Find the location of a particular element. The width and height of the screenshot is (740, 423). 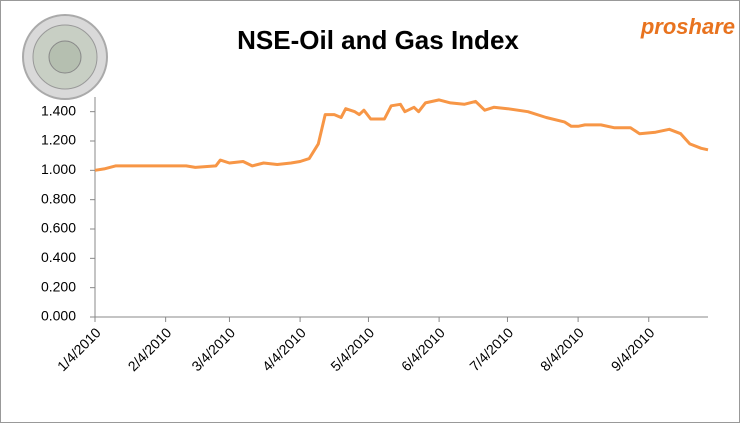

logo: proshare is located at coordinates (687, 26).